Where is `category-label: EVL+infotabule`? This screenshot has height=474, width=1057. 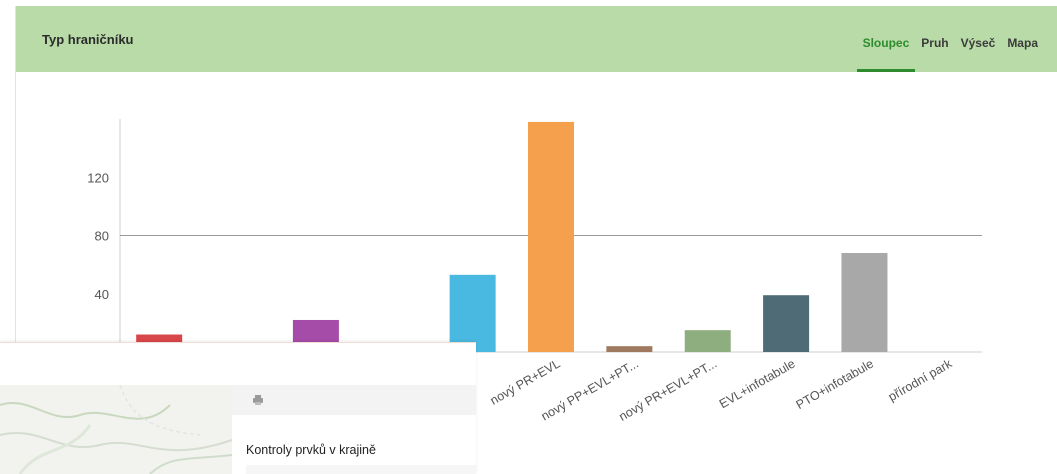 category-label: EVL+infotabule is located at coordinates (757, 383).